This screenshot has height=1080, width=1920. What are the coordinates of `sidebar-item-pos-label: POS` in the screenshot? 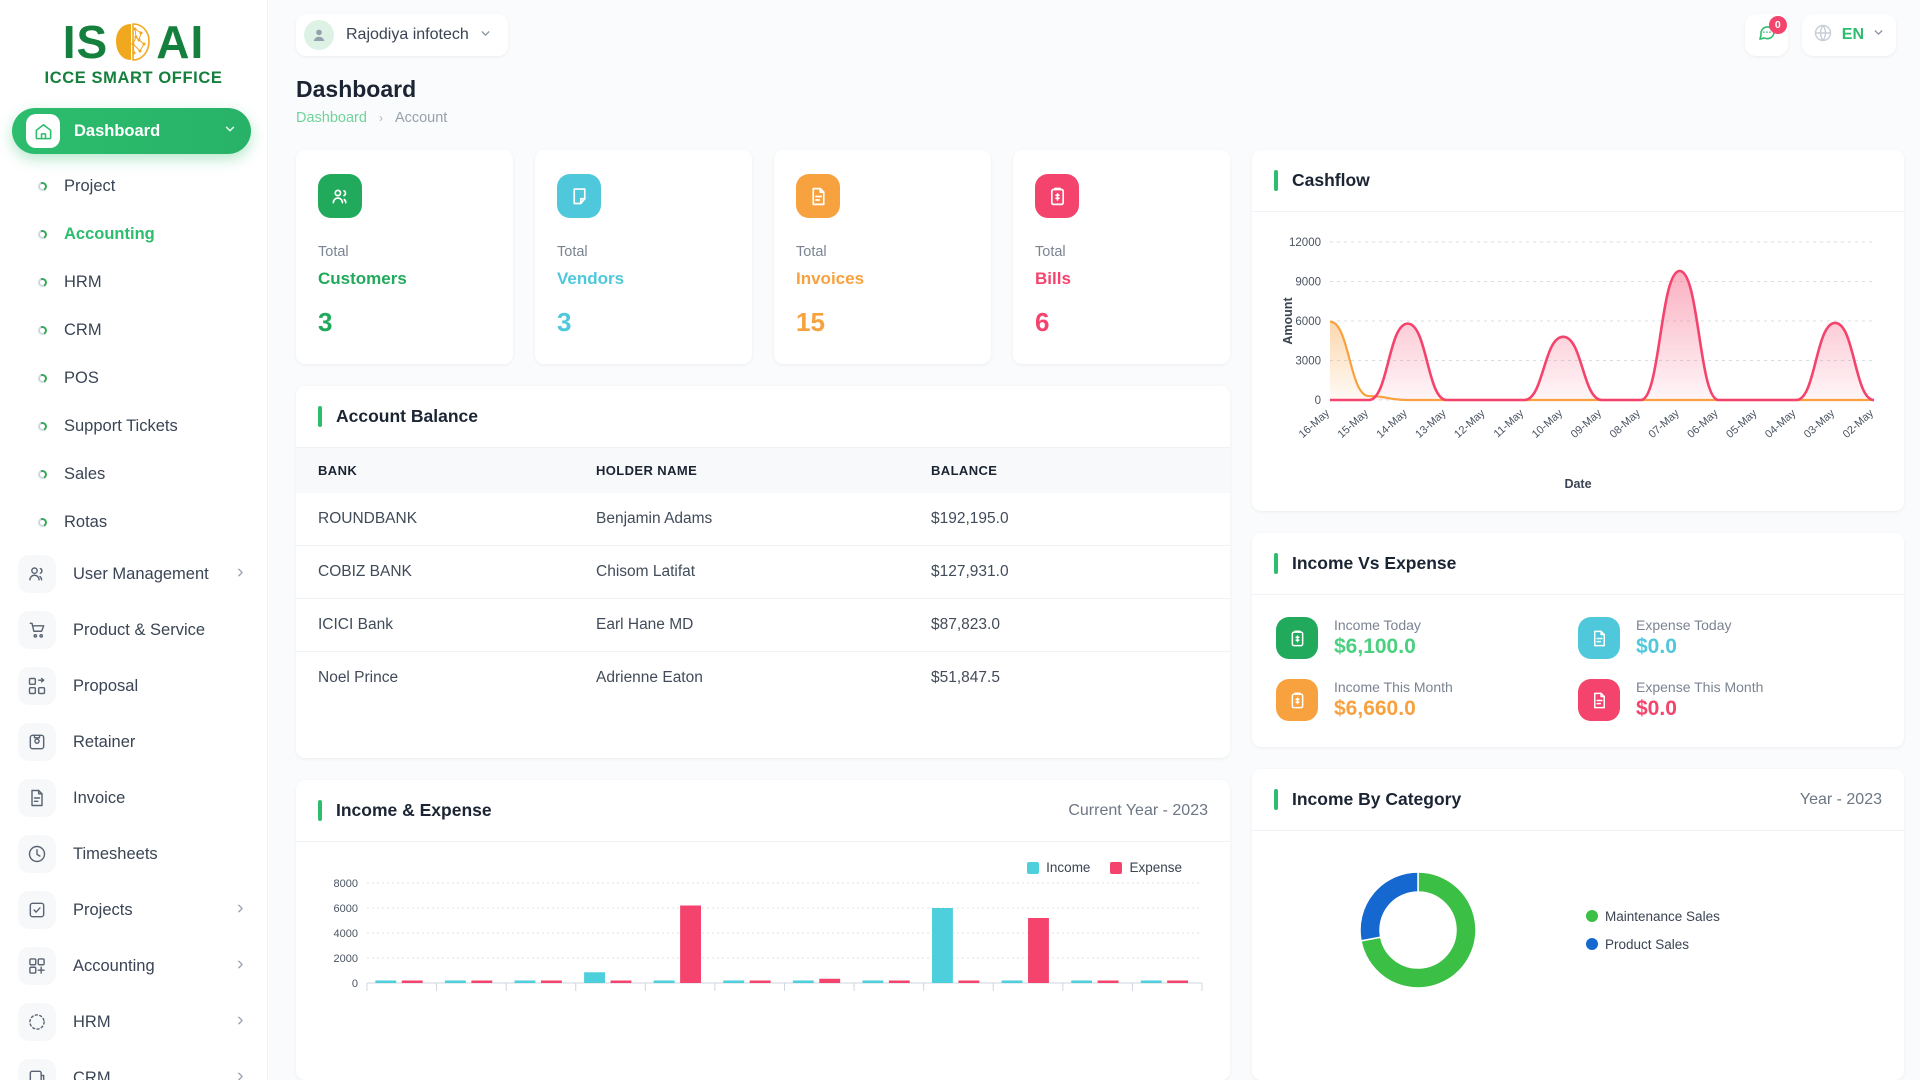 It's located at (81, 377).